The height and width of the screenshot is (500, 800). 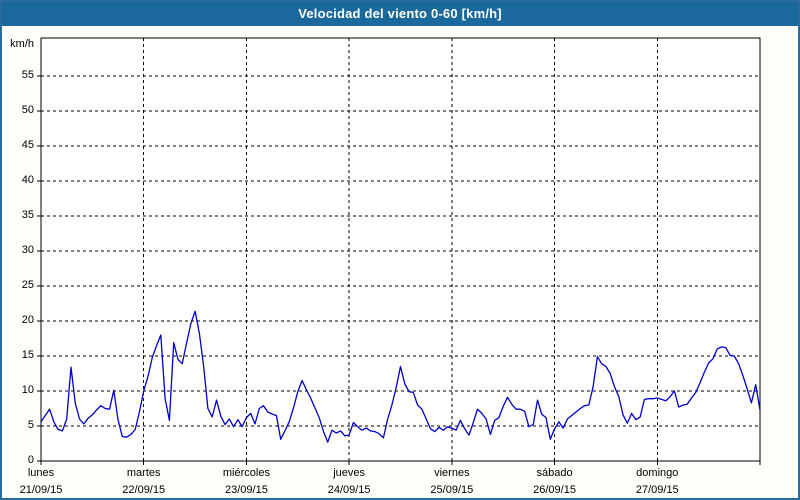 I want to click on y-tick-label: 45, so click(x=27, y=145).